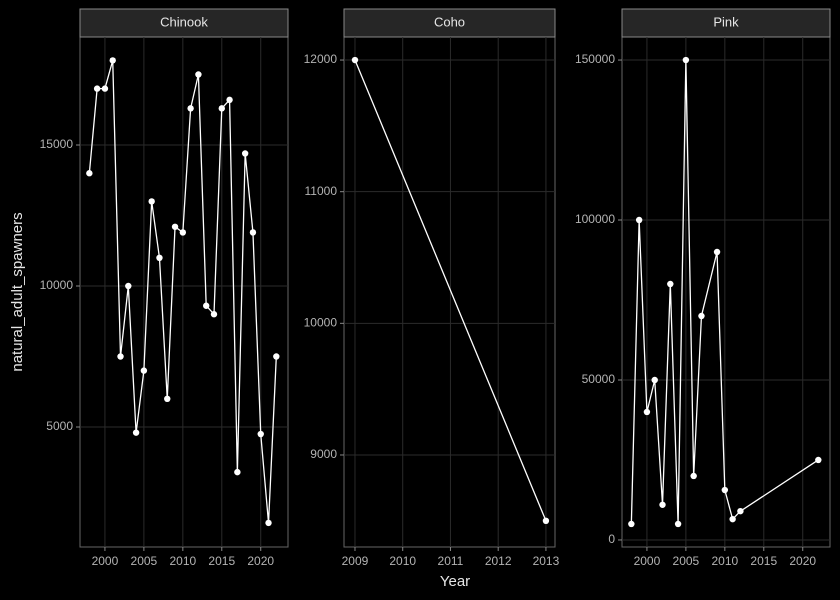 The image size is (840, 600). I want to click on y-tick-label: 9000, so click(323, 454).